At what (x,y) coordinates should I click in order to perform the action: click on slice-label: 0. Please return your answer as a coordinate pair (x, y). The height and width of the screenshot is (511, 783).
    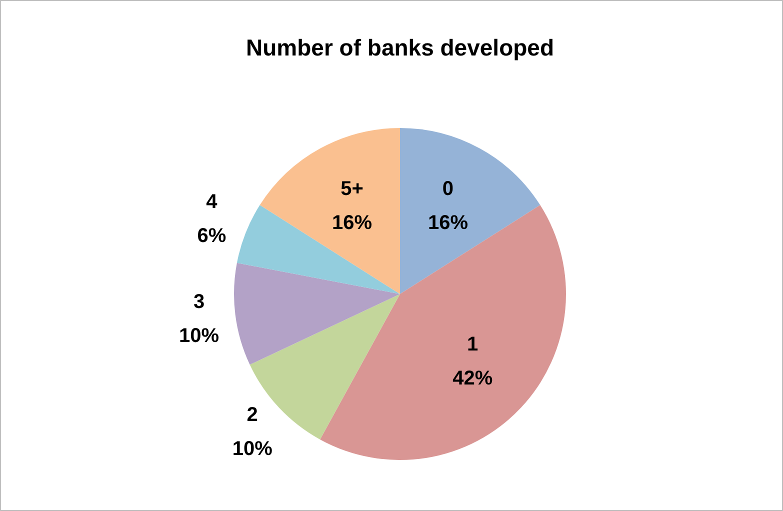
    Looking at the image, I should click on (448, 189).